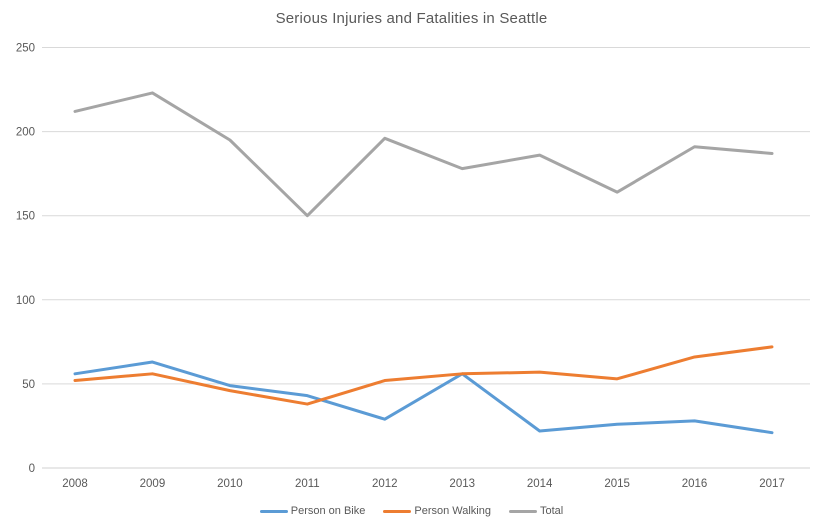 This screenshot has width=823, height=527. I want to click on legend-item-person-walking: Person Walking, so click(437, 511).